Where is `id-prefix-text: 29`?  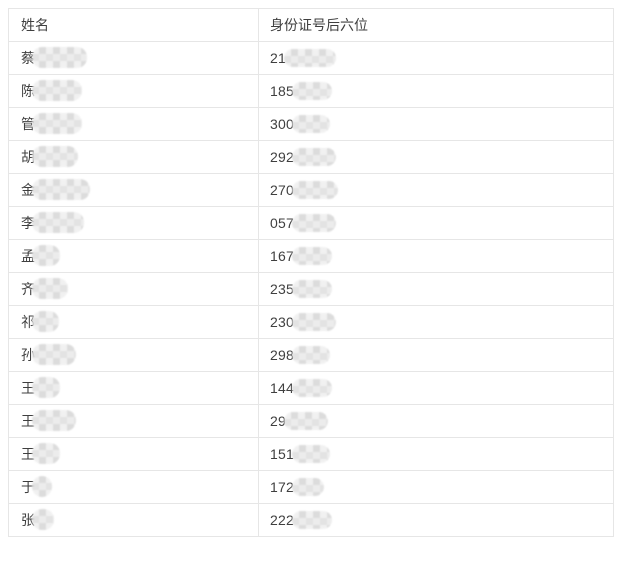 id-prefix-text: 29 is located at coordinates (278, 421).